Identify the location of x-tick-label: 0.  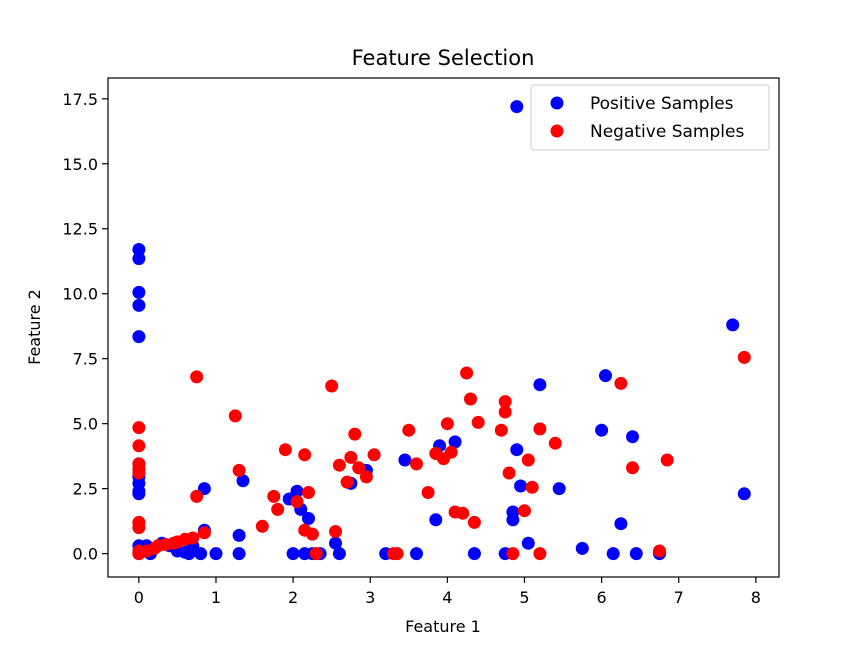
(139, 597).